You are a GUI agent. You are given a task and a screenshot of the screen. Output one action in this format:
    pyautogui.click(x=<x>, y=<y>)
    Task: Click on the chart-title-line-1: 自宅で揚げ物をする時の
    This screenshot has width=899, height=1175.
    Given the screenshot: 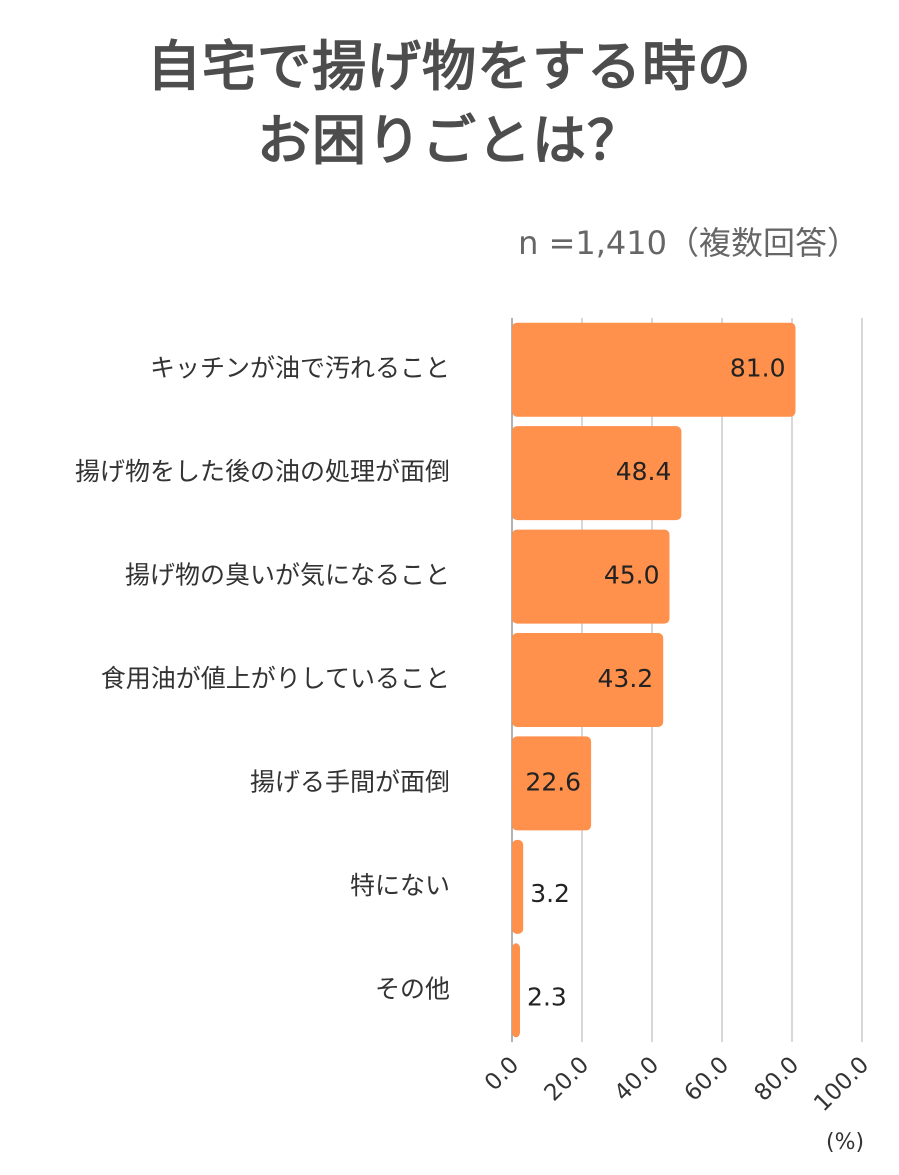 What is the action you would take?
    pyautogui.click(x=449, y=66)
    